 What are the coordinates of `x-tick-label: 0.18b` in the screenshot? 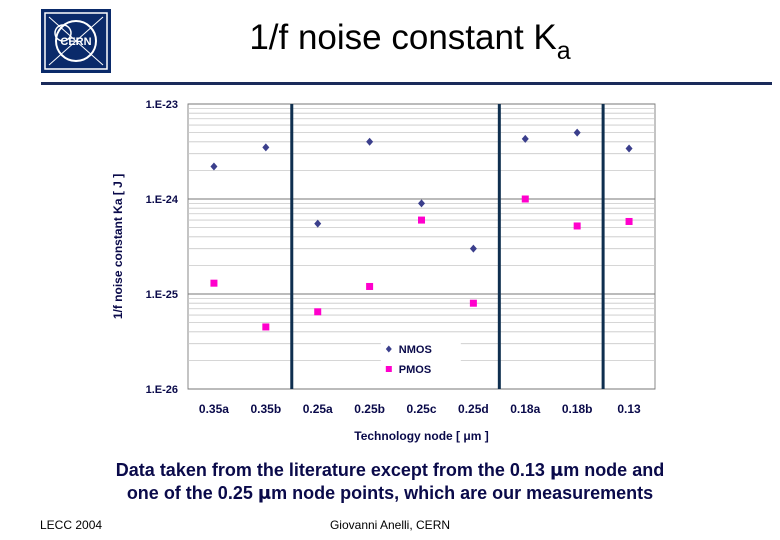 It's located at (577, 409).